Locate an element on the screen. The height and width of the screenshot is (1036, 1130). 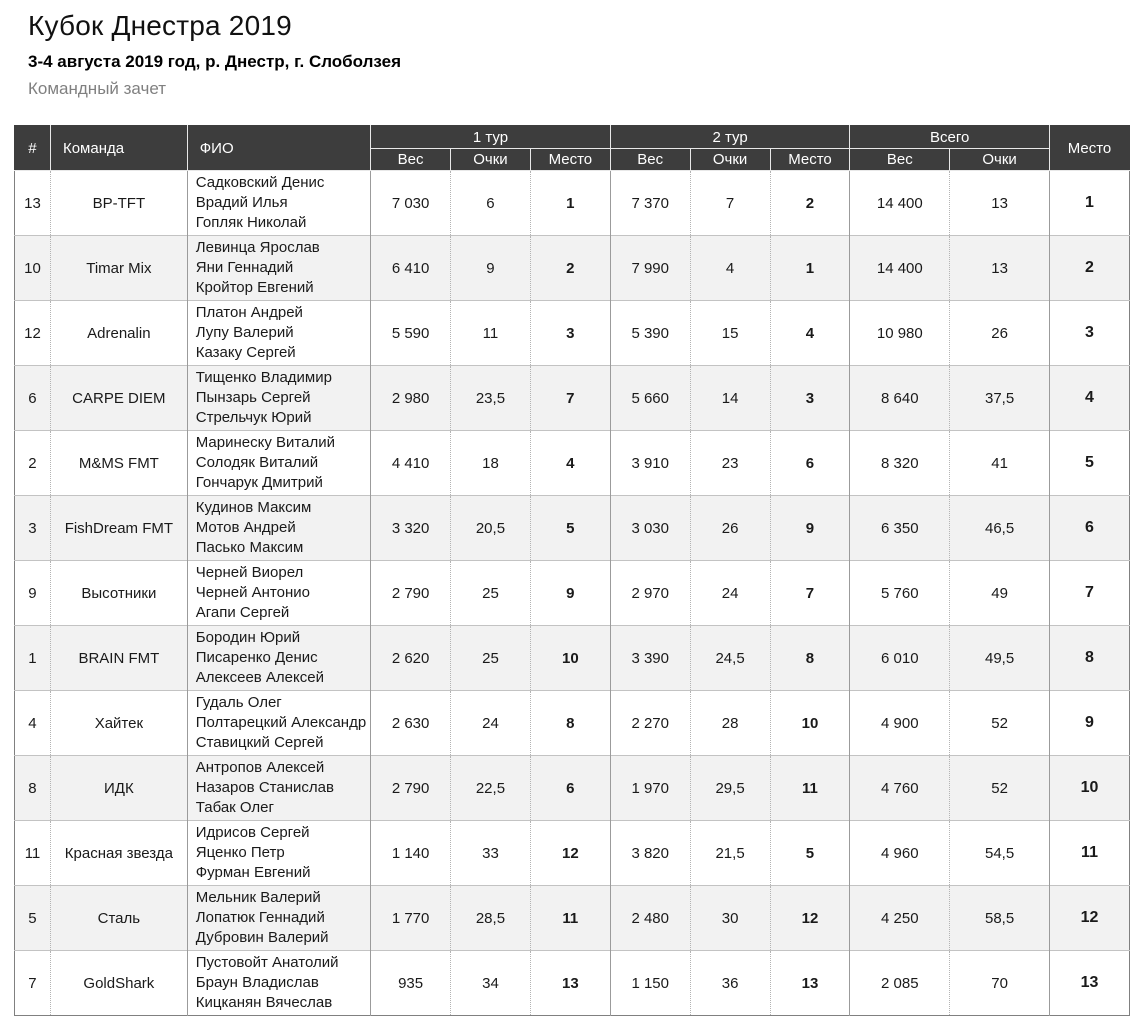
member-name: Антропов Алексей is located at coordinates (260, 767).